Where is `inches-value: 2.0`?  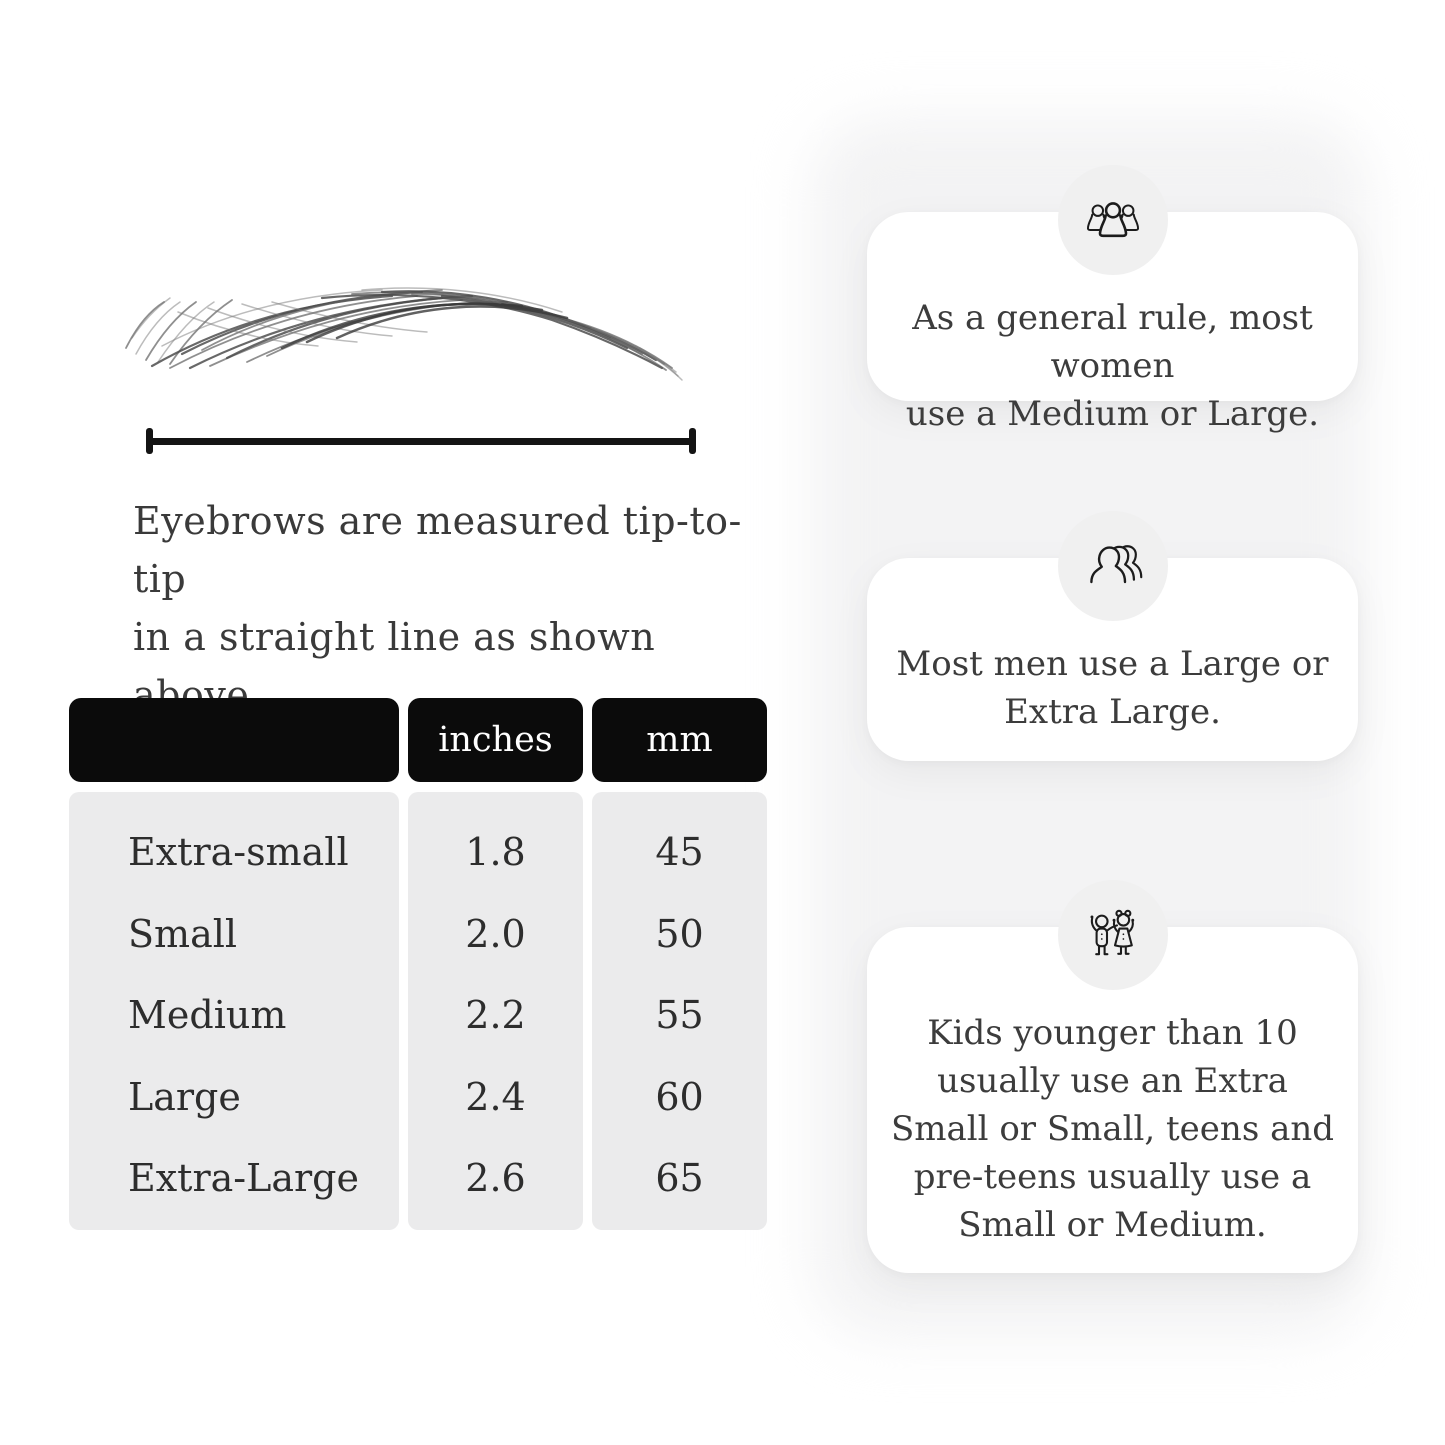 inches-value: 2.0 is located at coordinates (495, 934).